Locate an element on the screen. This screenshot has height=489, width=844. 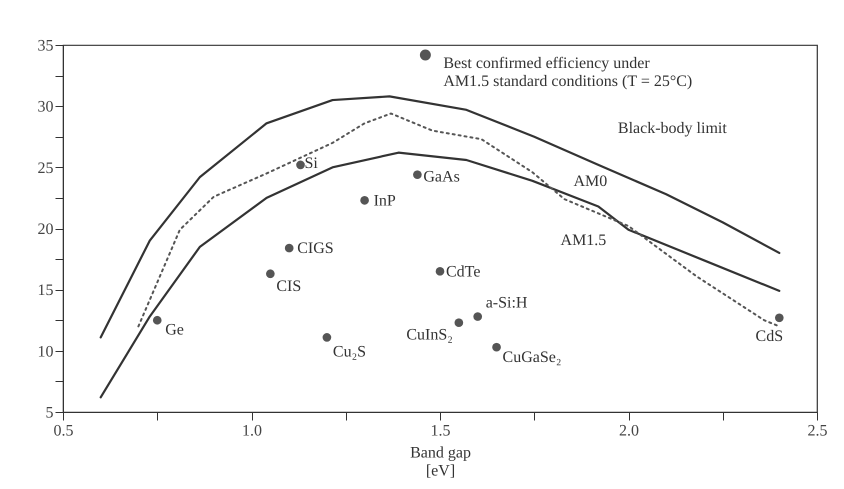
annotation: CIGS is located at coordinates (315, 249).